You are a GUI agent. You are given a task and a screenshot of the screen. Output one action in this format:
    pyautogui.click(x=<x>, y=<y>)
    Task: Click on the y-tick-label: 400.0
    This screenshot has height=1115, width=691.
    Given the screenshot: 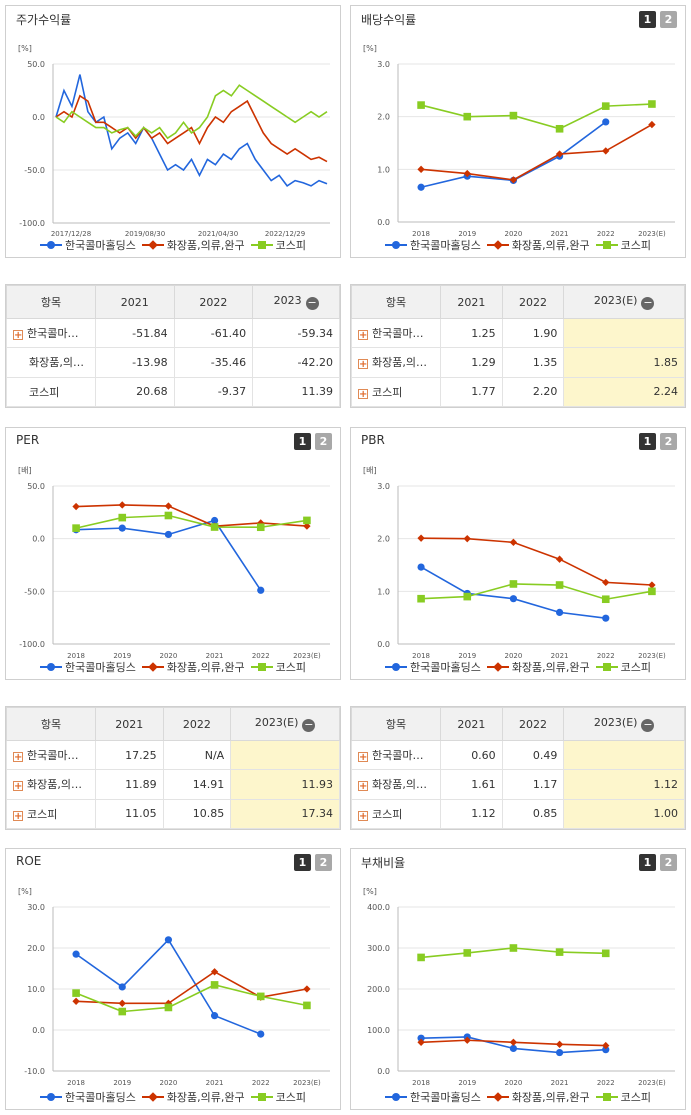 What is the action you would take?
    pyautogui.click(x=378, y=907)
    